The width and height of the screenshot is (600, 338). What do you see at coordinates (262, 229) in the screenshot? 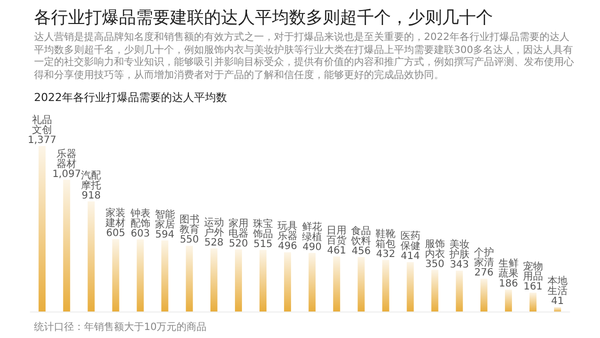
I see `x-tick-label: 珠宝饰品` at bounding box center [262, 229].